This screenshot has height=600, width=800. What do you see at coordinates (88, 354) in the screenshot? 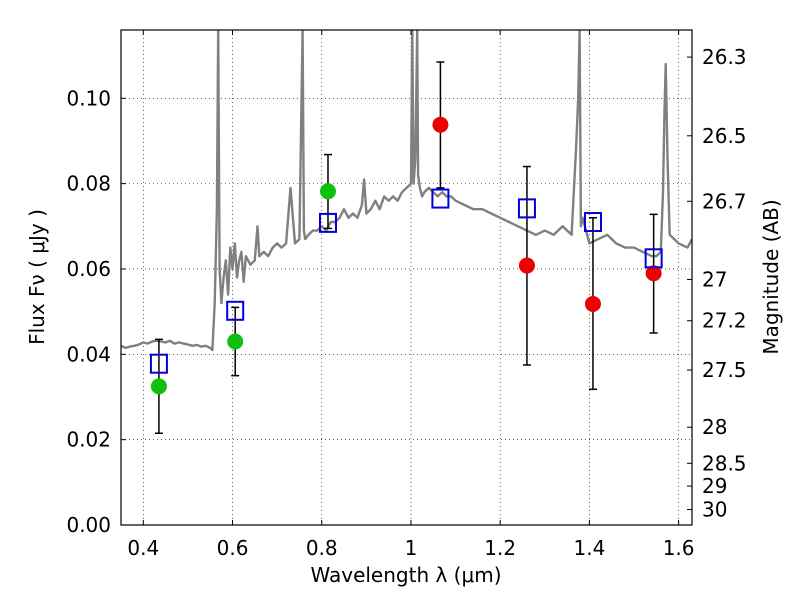
I see `y-tick-label: 0.04` at bounding box center [88, 354].